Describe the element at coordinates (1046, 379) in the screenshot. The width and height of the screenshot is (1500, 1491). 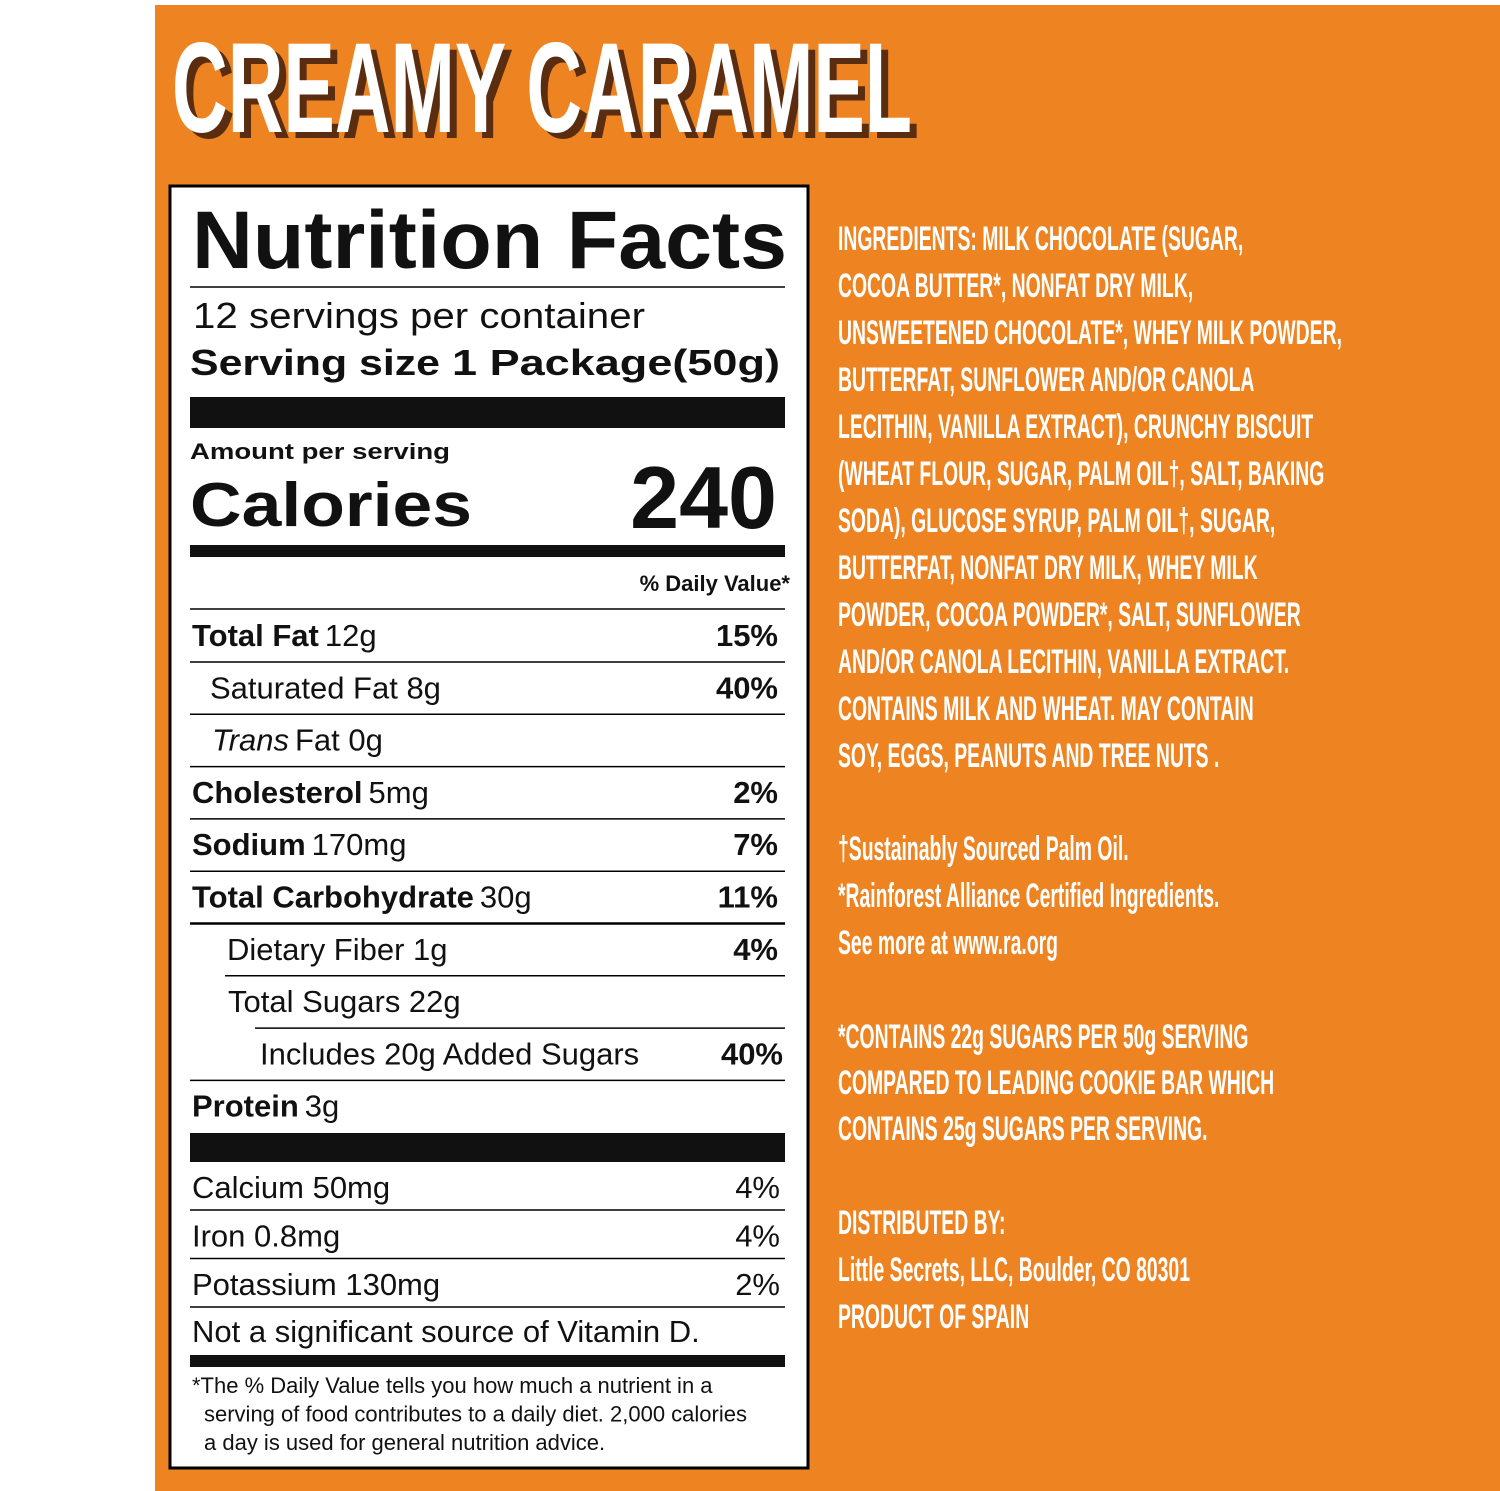
I see `ingredients-line: BUTTERFAT, SUNFLOWER AND/OR CANOLA` at that location.